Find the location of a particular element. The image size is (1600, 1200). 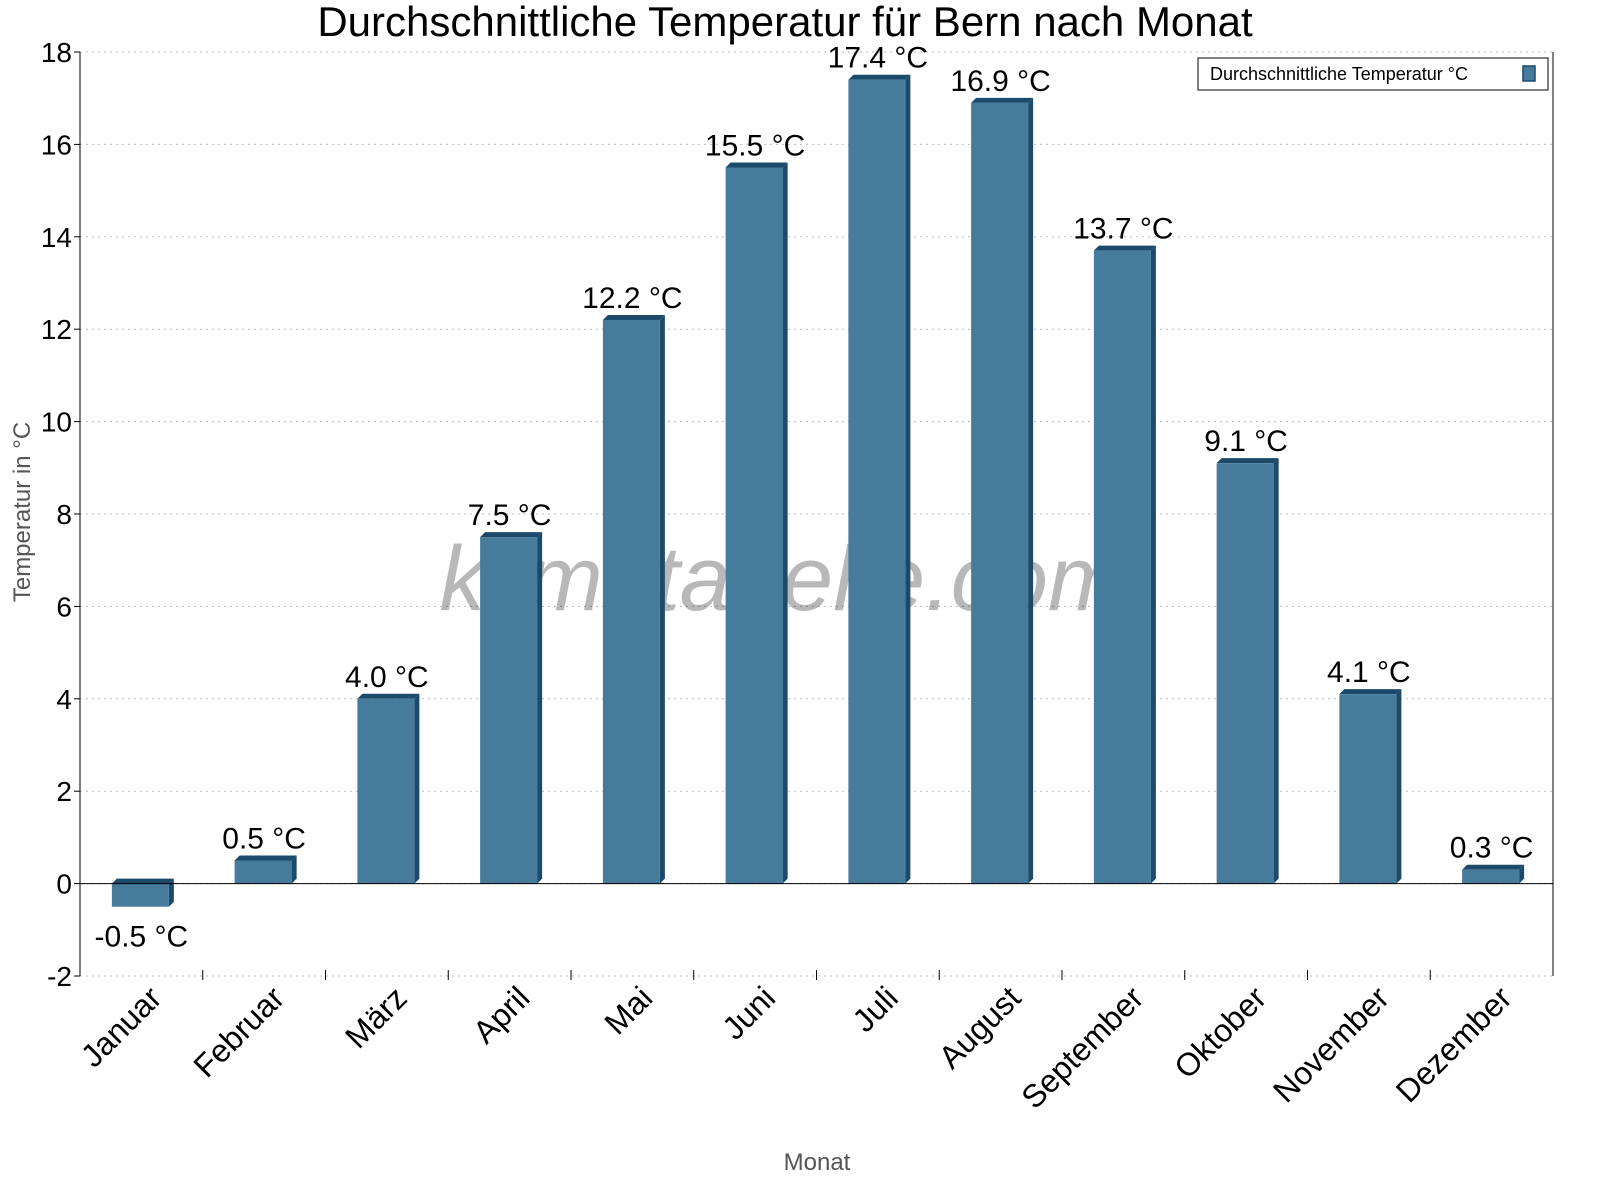

x-tick-label: Oktober is located at coordinates (1220, 1032).